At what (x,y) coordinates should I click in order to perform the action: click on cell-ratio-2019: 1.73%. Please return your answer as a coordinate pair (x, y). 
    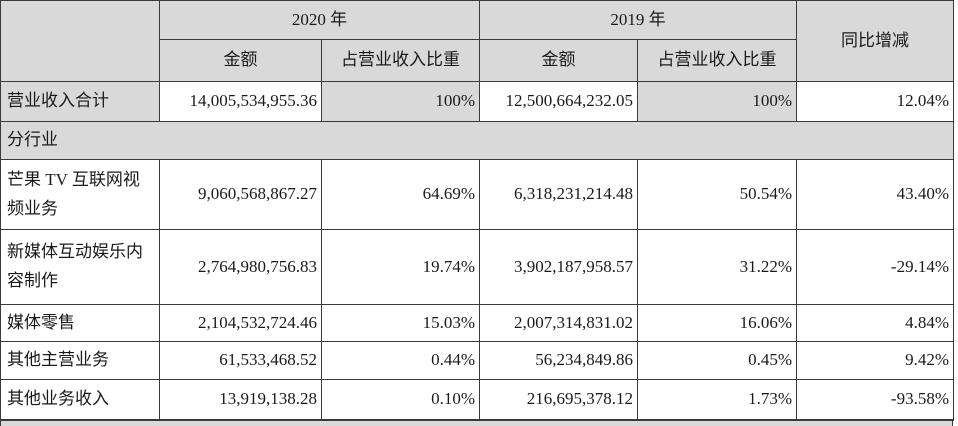
    Looking at the image, I should click on (717, 400).